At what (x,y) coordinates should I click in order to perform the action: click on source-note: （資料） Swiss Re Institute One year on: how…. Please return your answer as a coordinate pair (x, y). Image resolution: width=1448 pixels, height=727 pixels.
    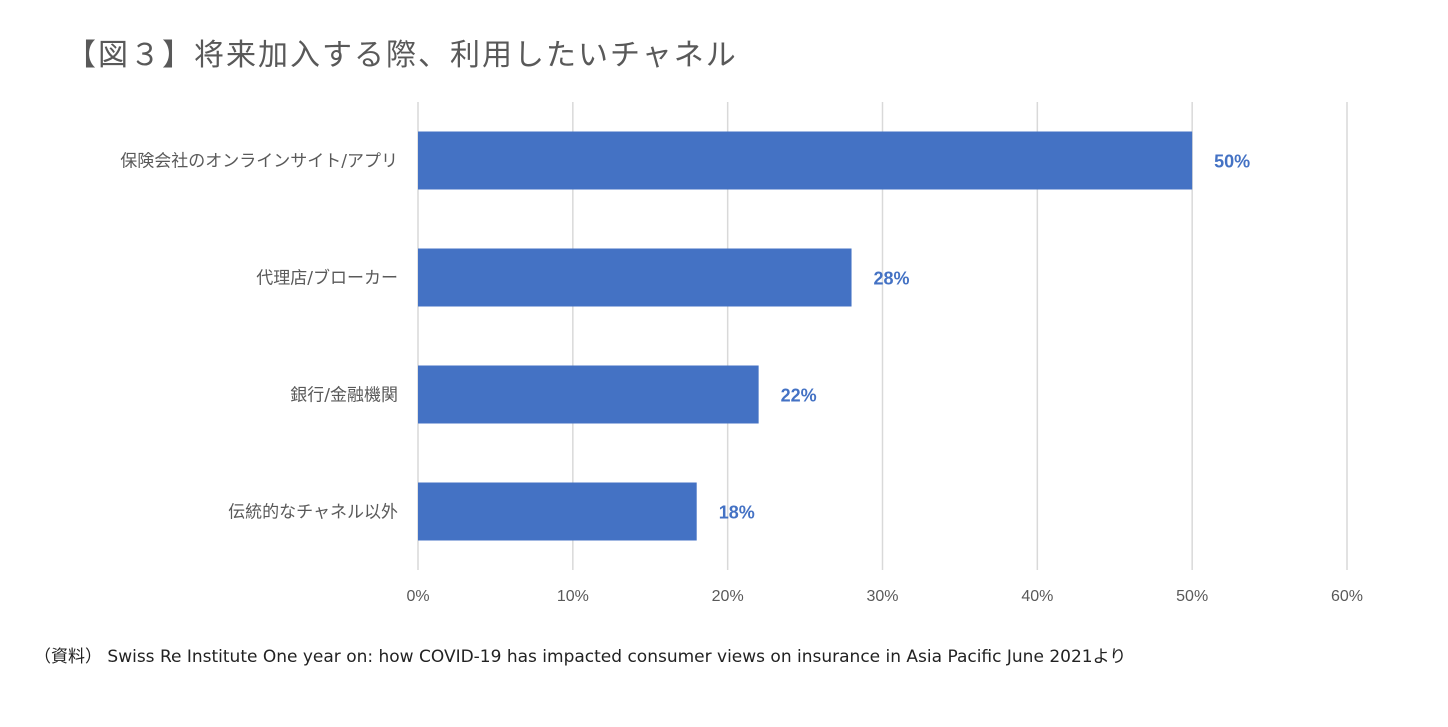
    Looking at the image, I should click on (580, 657).